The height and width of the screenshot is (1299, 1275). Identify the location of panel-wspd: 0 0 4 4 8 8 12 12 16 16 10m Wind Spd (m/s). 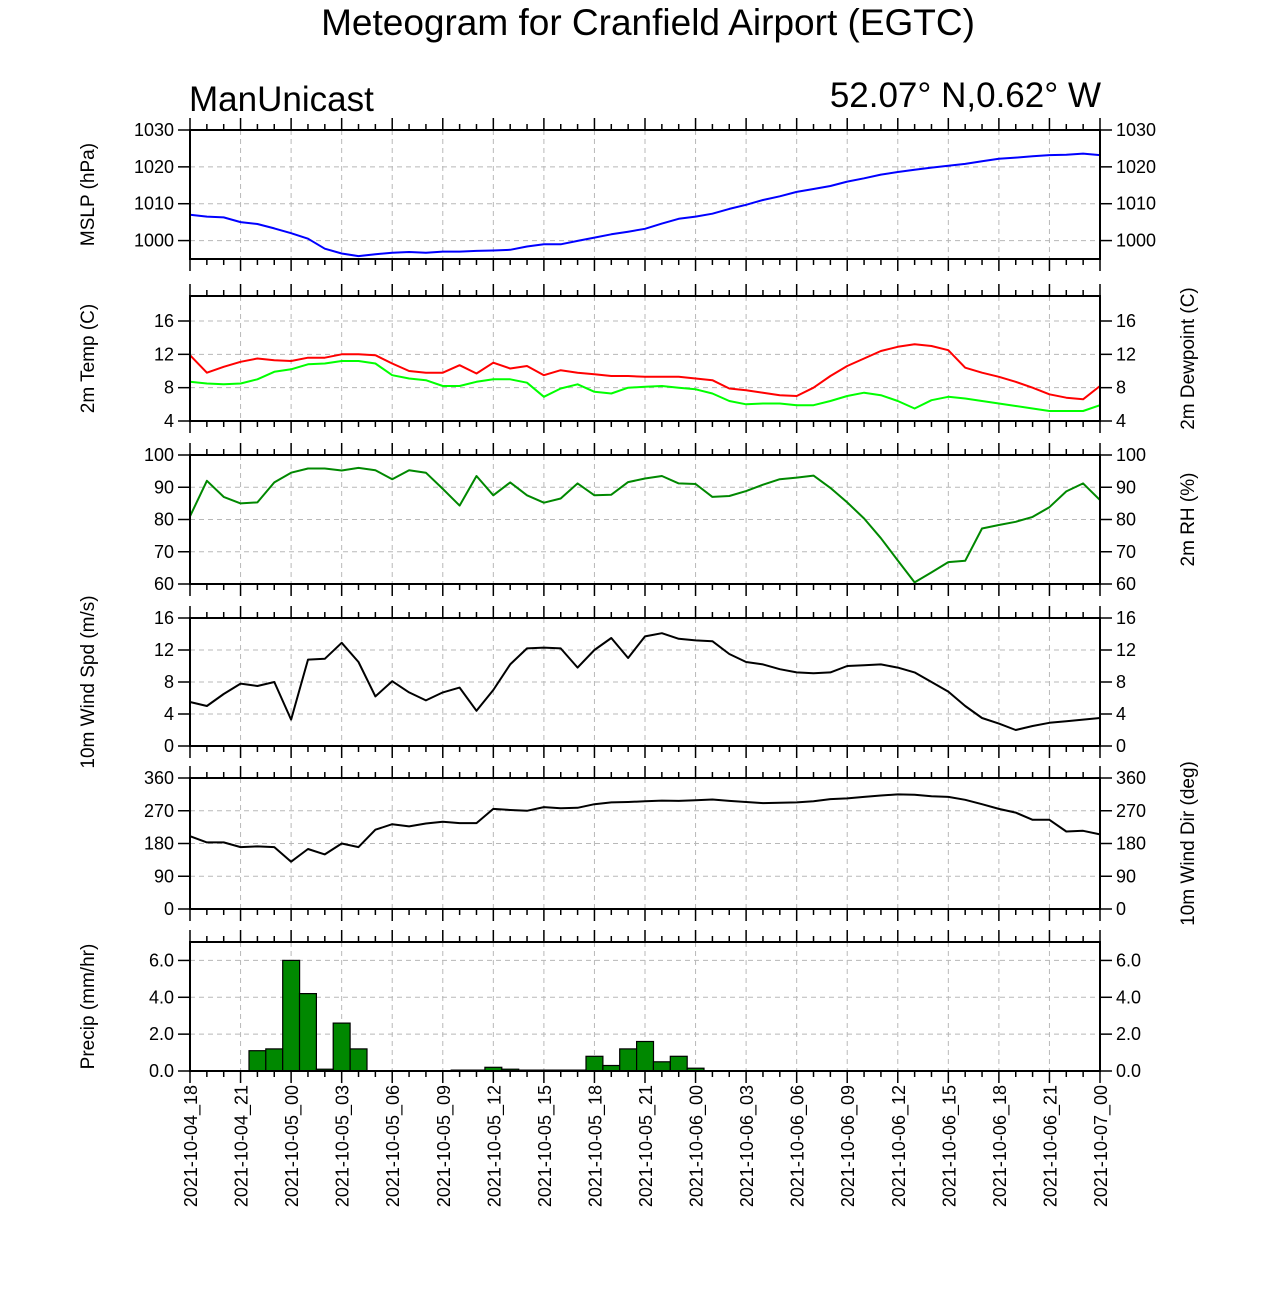
(607, 681).